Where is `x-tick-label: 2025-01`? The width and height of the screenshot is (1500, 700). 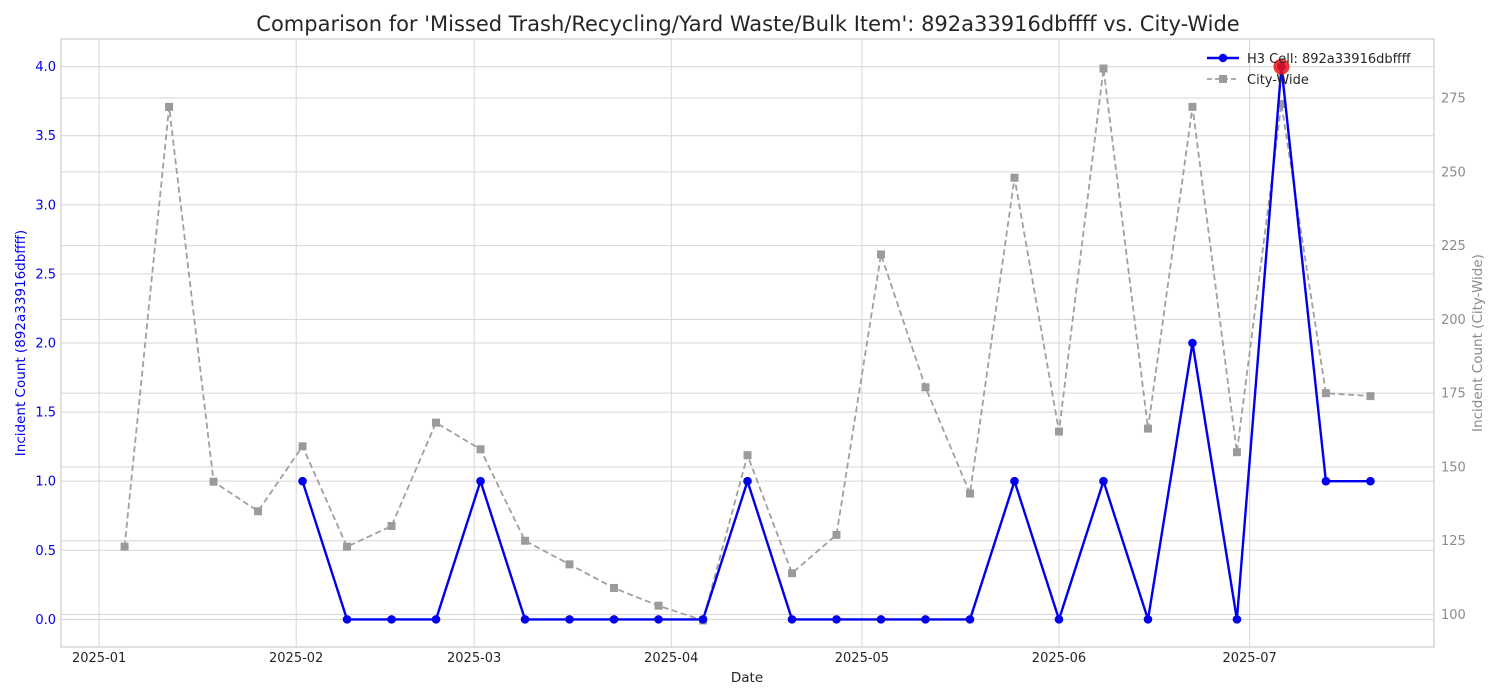 x-tick-label: 2025-01 is located at coordinates (99, 658).